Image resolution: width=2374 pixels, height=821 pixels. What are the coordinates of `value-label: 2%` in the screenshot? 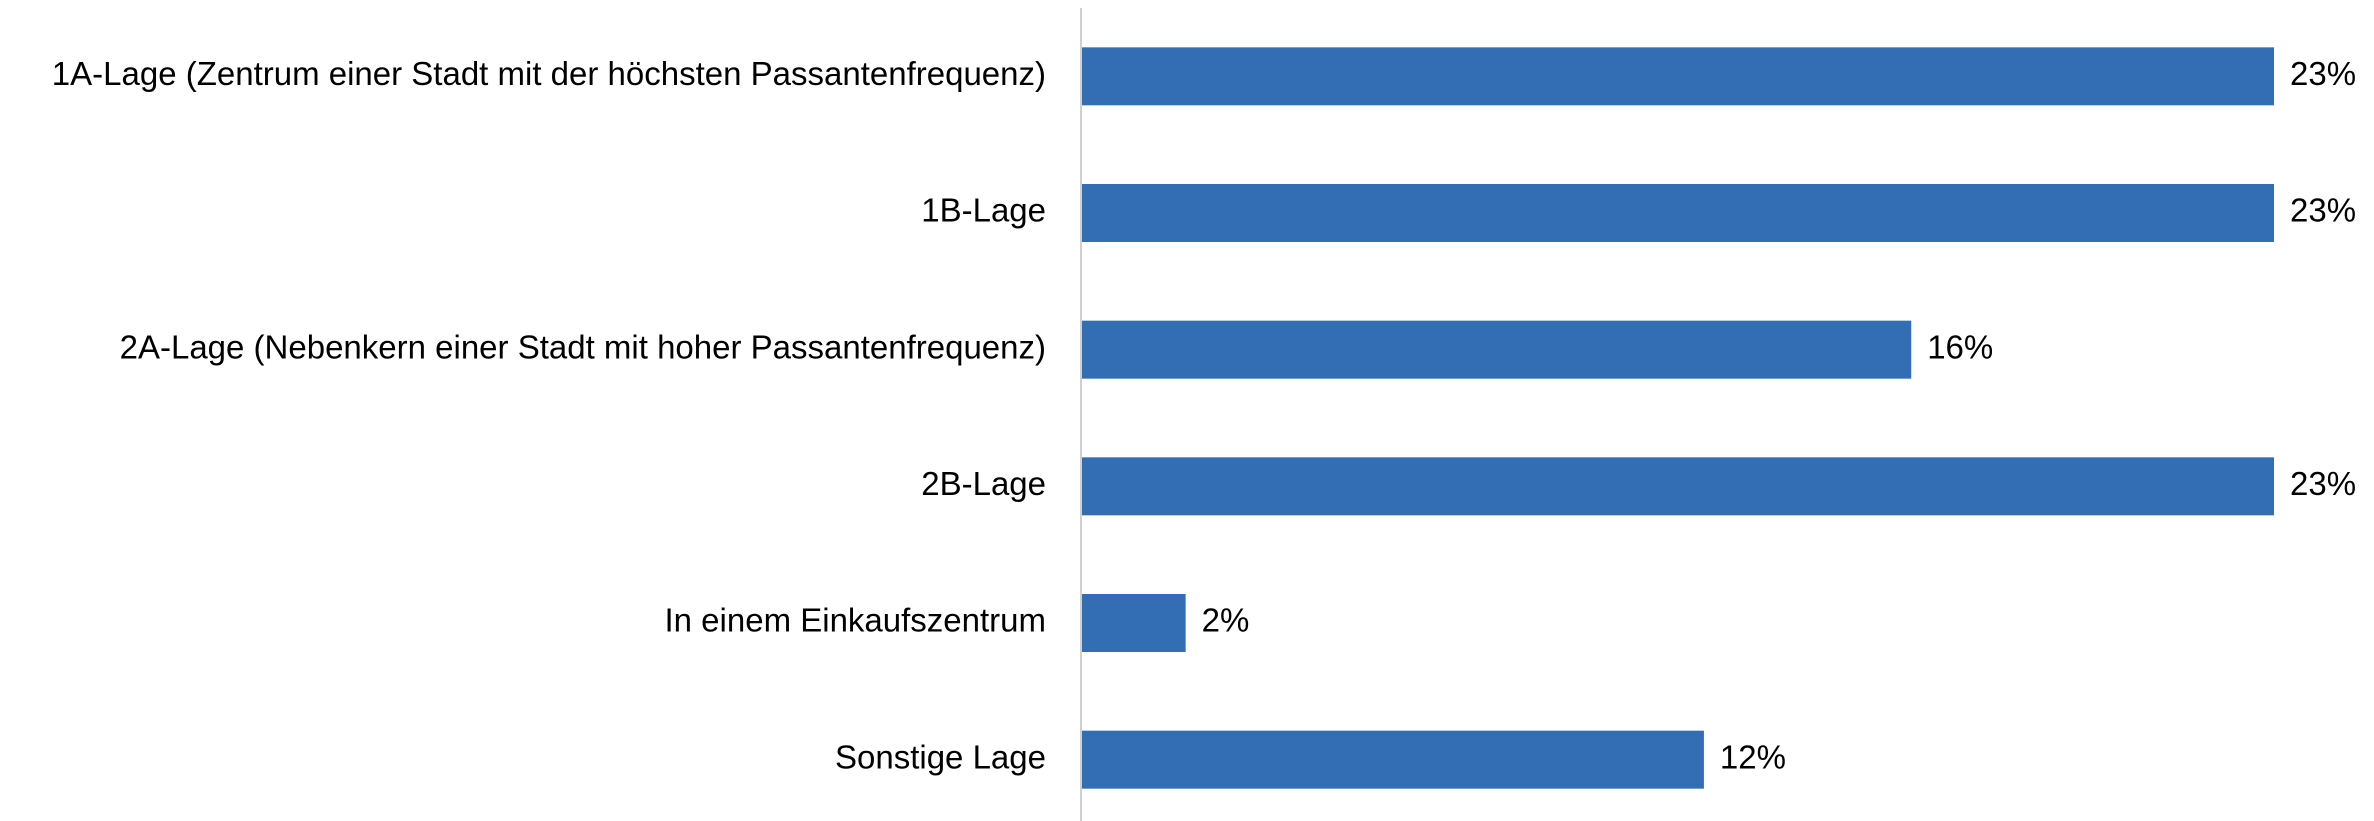 It's located at (1226, 620).